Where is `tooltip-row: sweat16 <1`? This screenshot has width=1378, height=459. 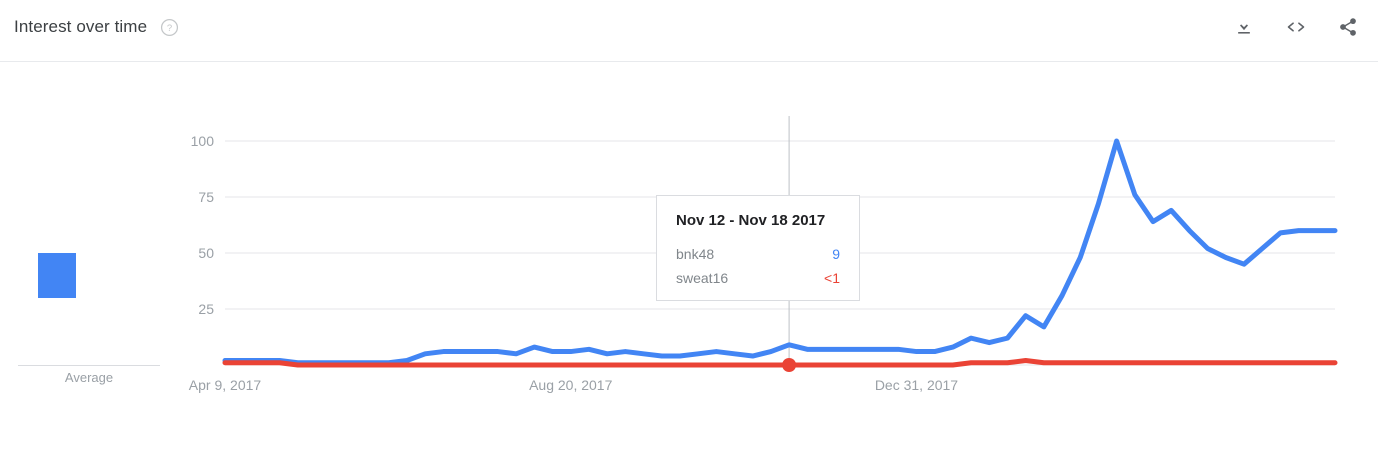
tooltip-row: sweat16 <1 is located at coordinates (758, 278).